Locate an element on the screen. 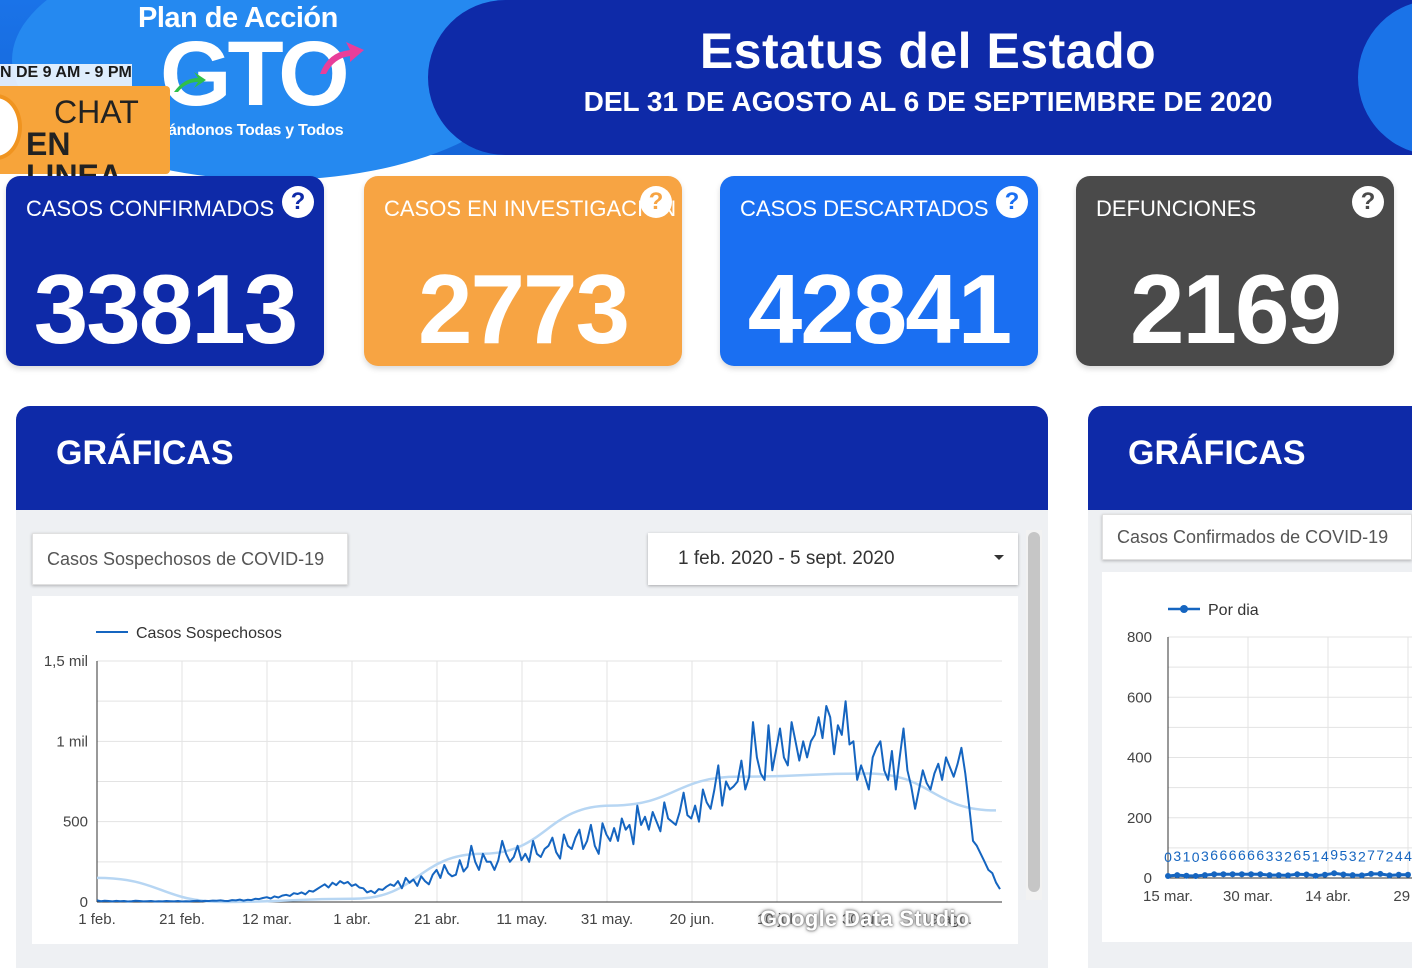  x-tick-label: 20 jun. is located at coordinates (691, 919).